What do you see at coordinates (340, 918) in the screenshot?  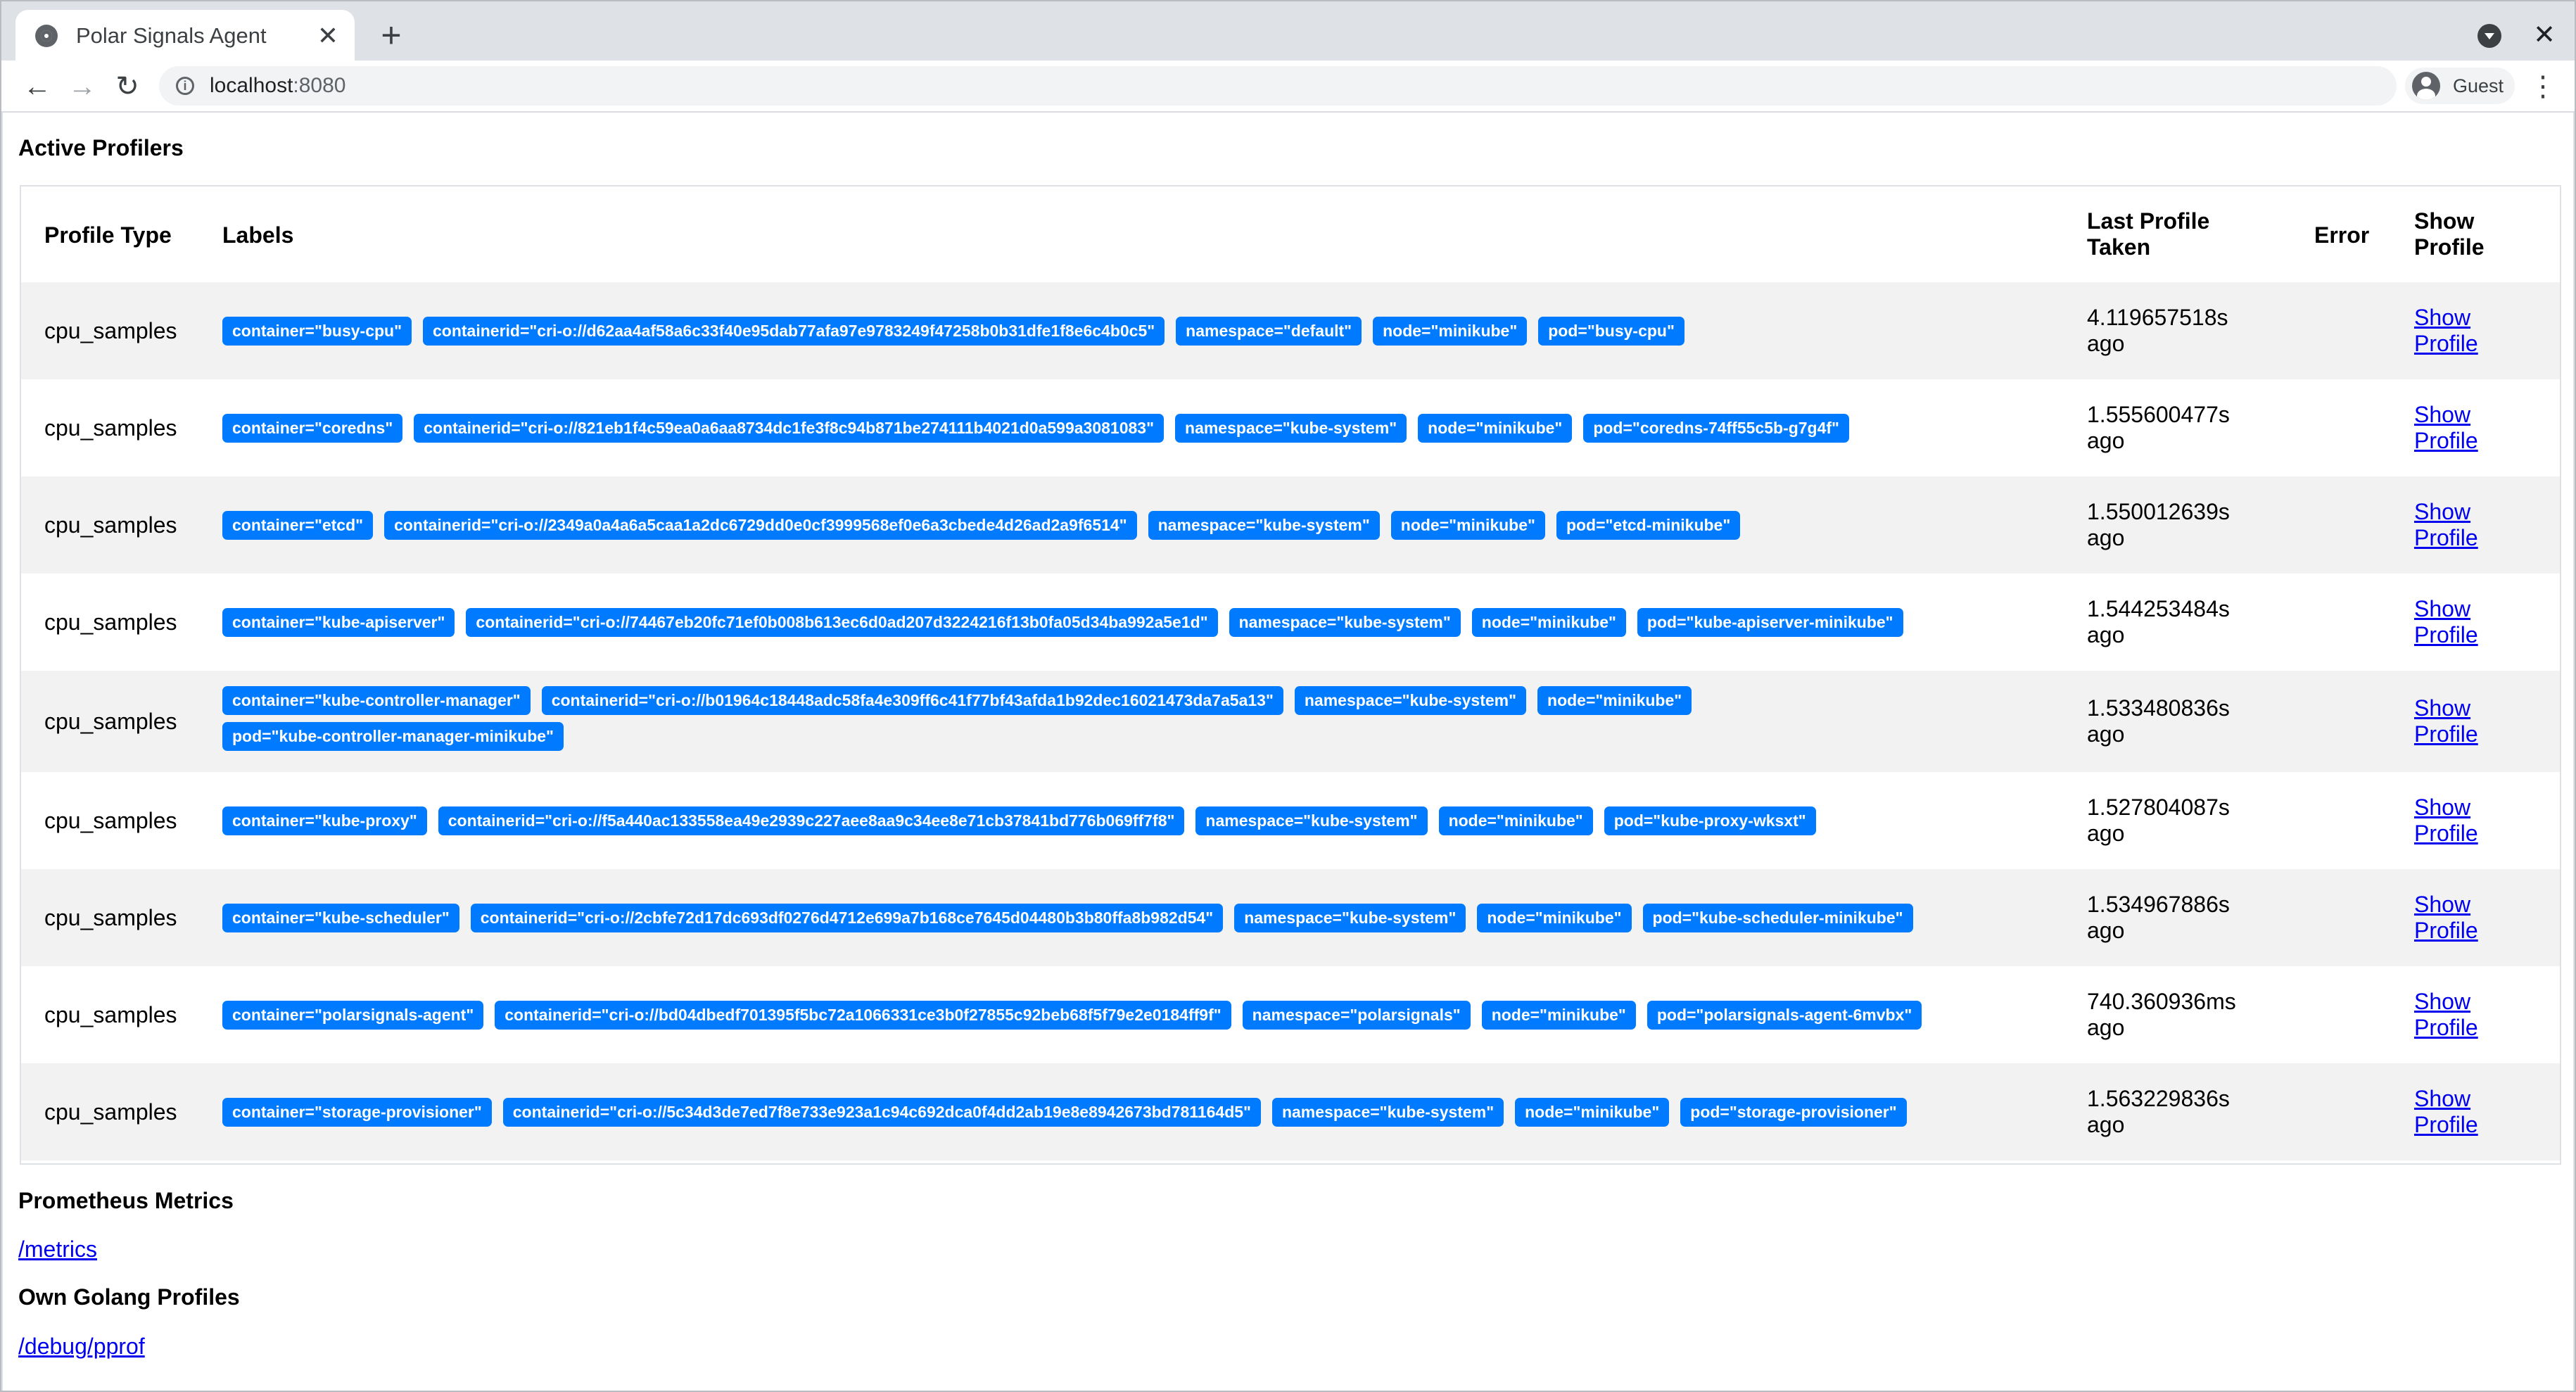 I see `label-badge: container="kube-scheduler"` at bounding box center [340, 918].